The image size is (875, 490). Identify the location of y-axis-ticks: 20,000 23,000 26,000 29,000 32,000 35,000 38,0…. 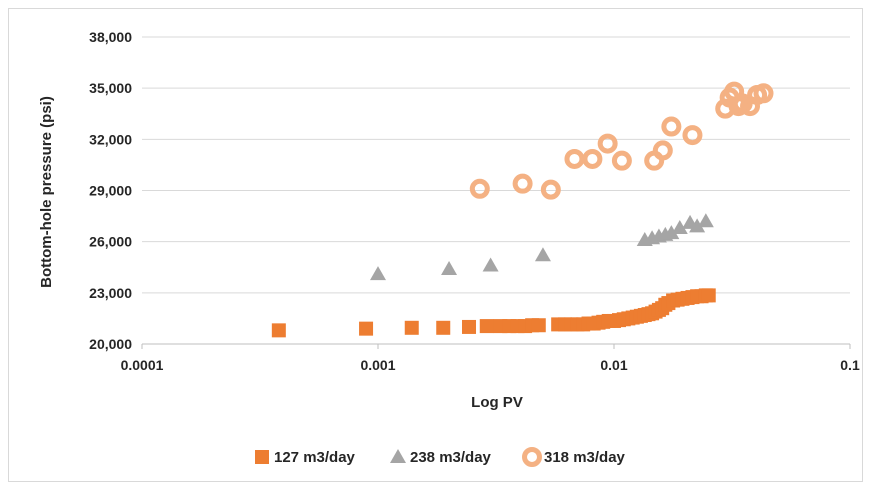
(110, 190).